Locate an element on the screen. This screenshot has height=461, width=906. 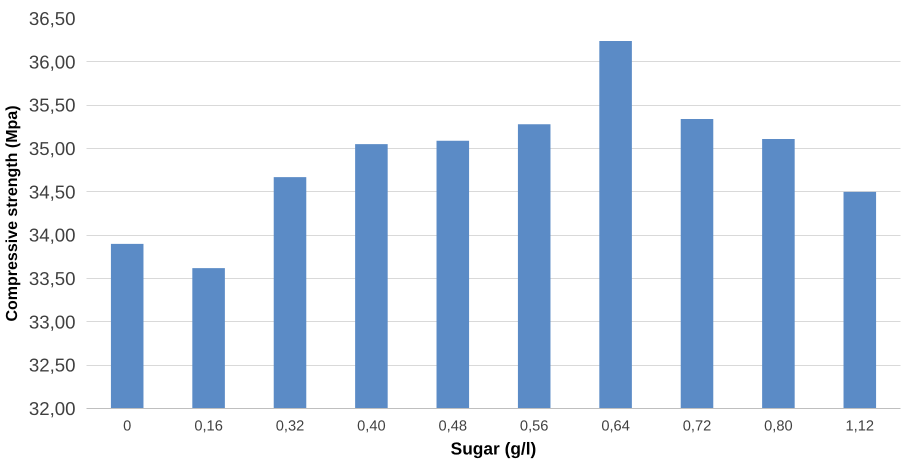
y-axis-title: Compressive strength (Mpa) is located at coordinates (12, 213).